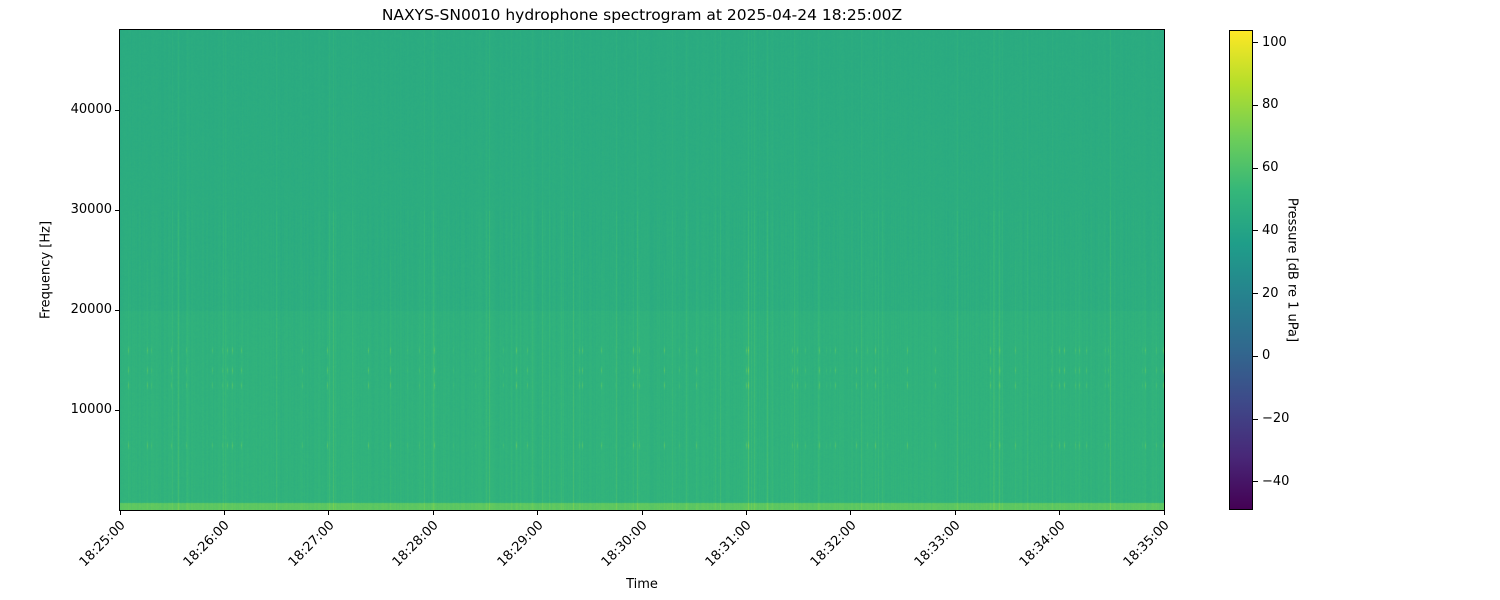  Describe the element at coordinates (1146, 544) in the screenshot. I see `x-tick-label: 18:35:00` at that location.